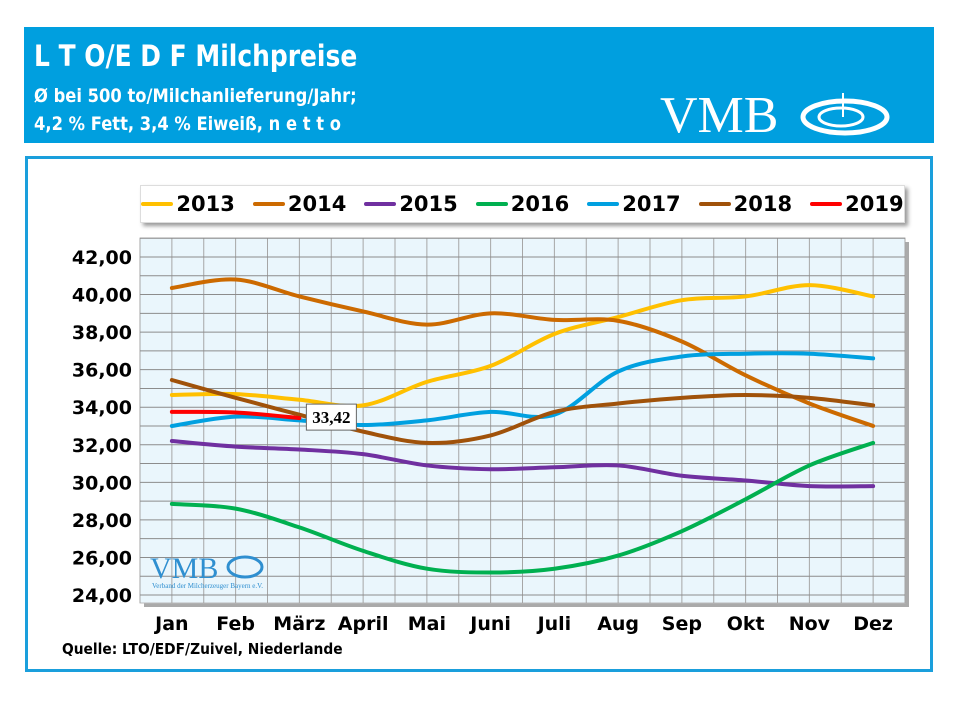 Image resolution: width=960 pixels, height=720 pixels. What do you see at coordinates (682, 624) in the screenshot?
I see `x-tick-label: Sep` at bounding box center [682, 624].